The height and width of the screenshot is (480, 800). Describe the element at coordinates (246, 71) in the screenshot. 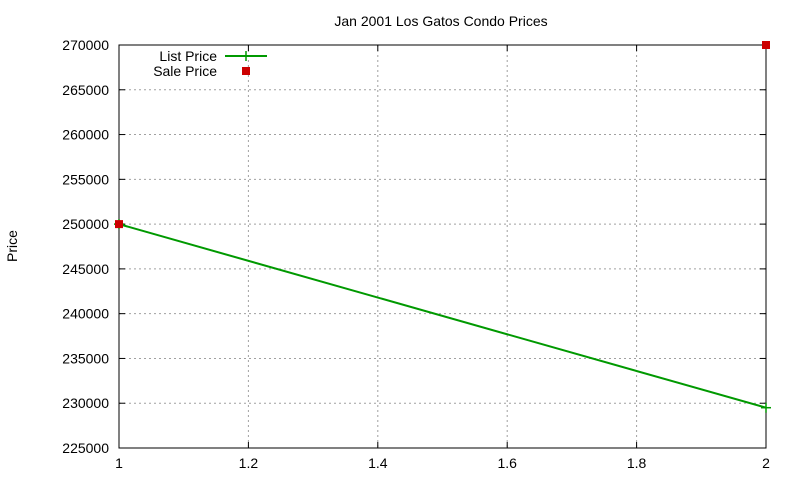

I see `legend-square-marker` at that location.